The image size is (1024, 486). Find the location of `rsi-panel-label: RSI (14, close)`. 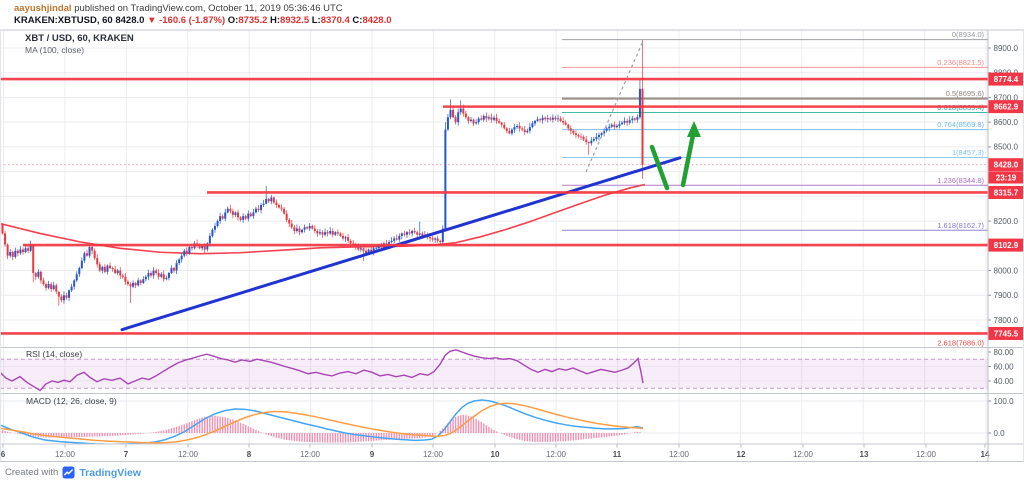

rsi-panel-label: RSI (14, close) is located at coordinates (54, 354).